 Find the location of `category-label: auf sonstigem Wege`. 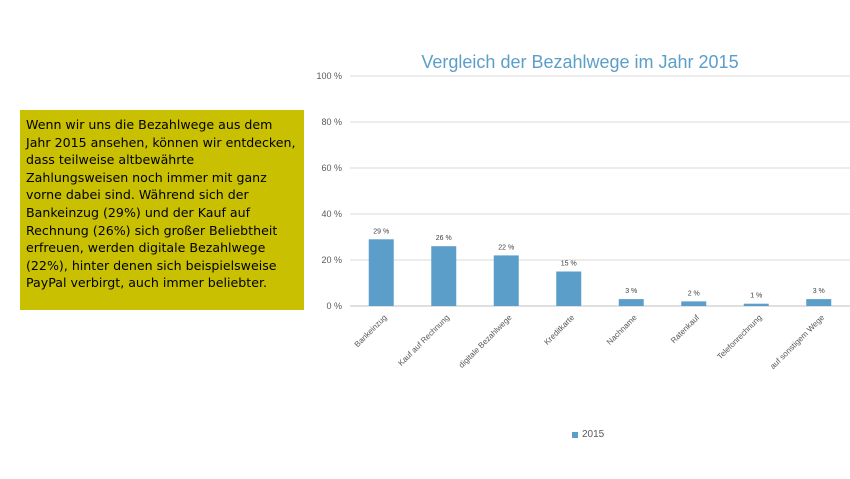

category-label: auf sonstigem Wege is located at coordinates (797, 342).